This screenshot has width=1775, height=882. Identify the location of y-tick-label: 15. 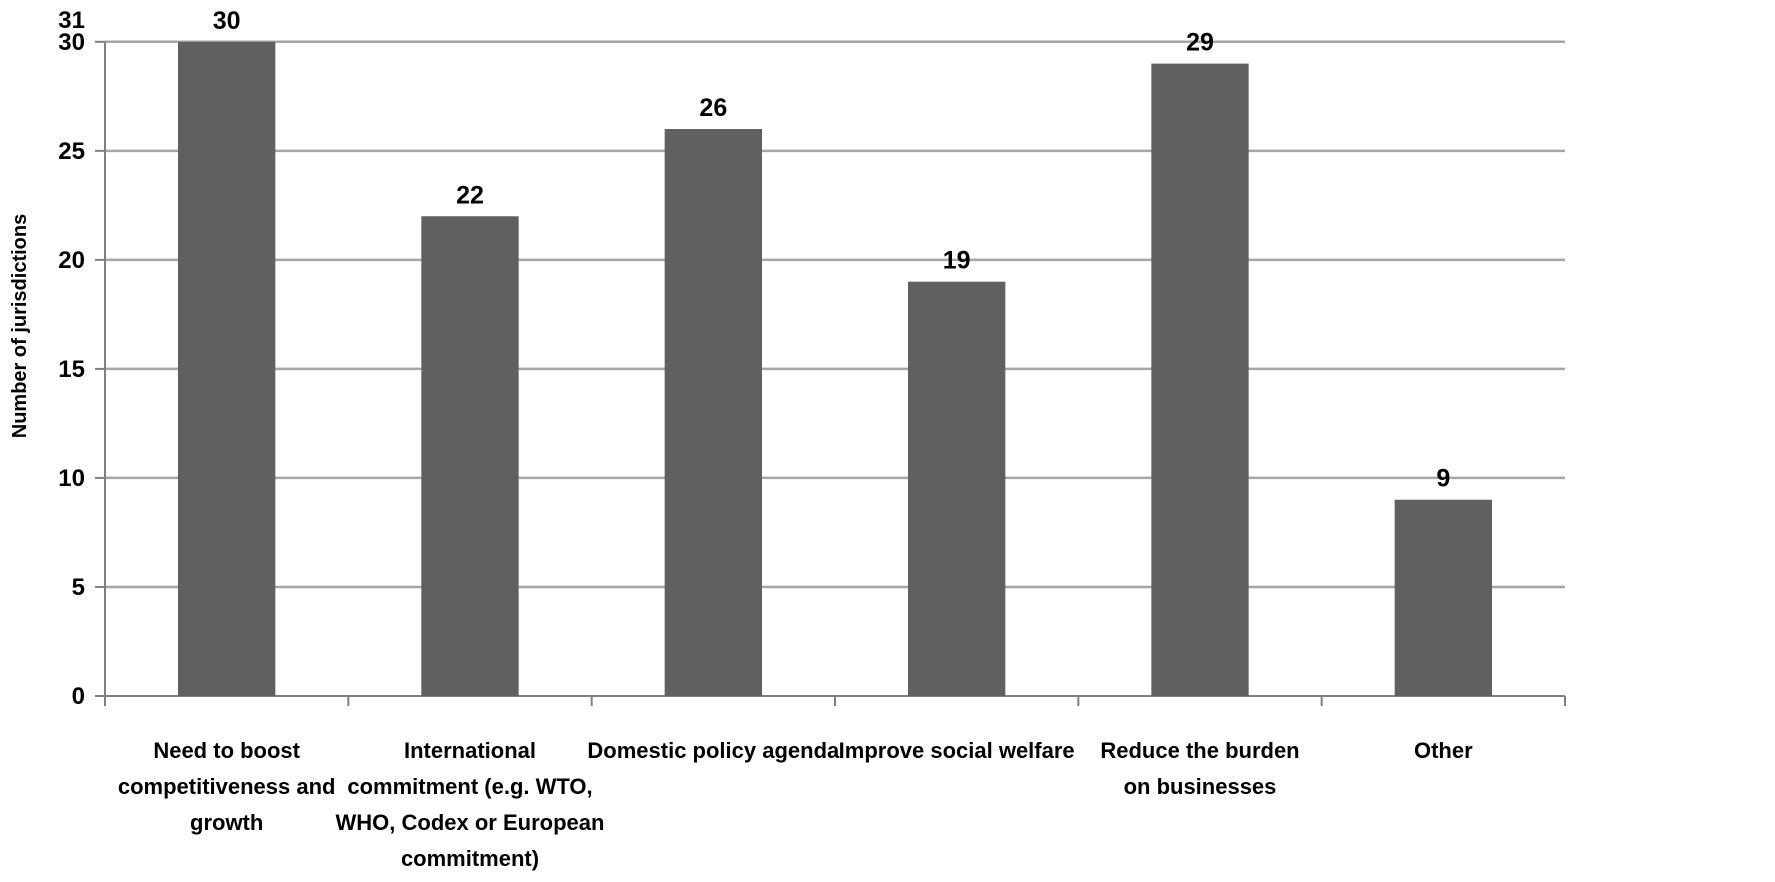
(71, 369).